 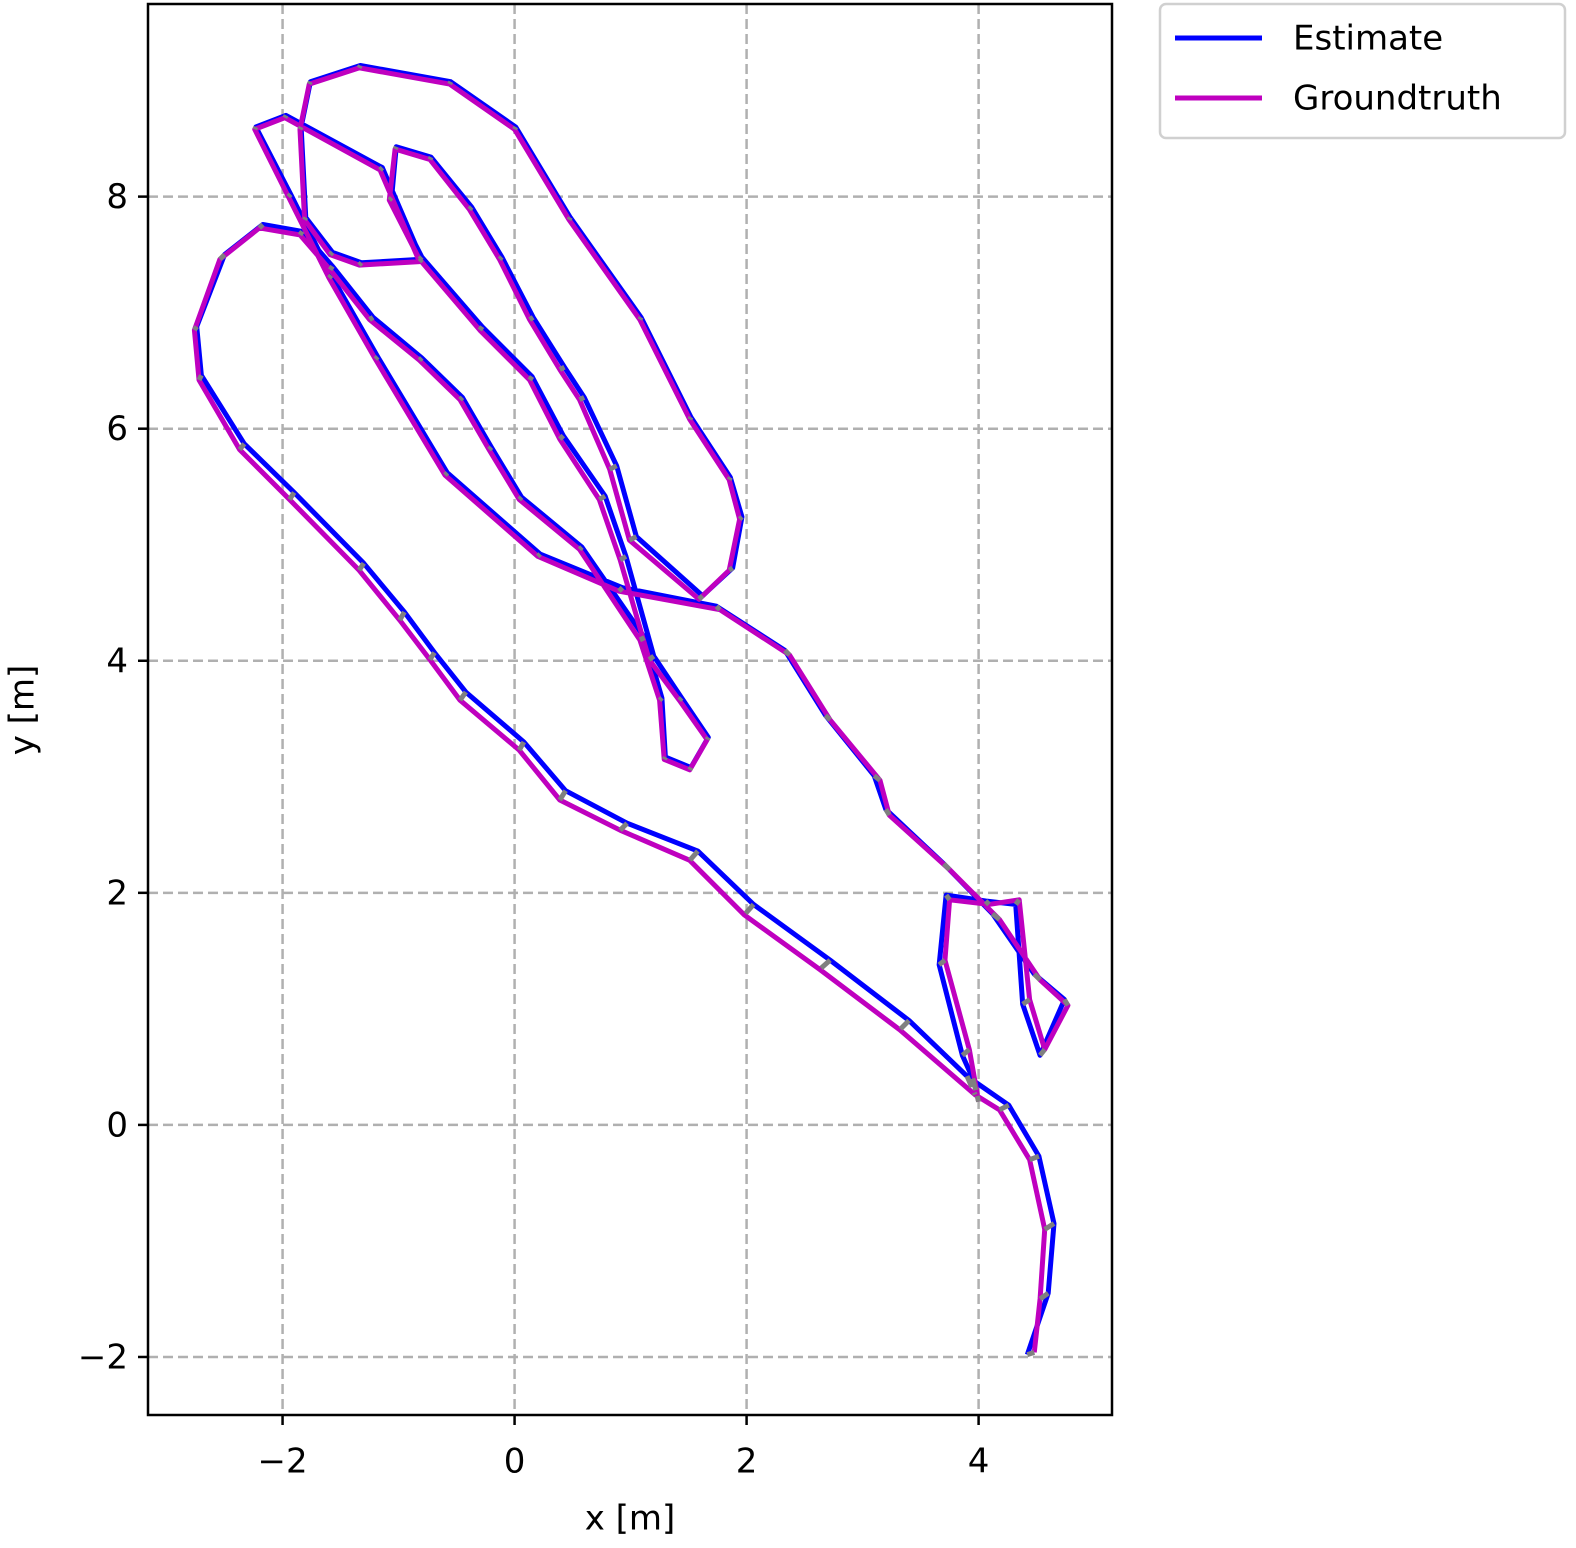 What do you see at coordinates (117, 893) in the screenshot?
I see `y-tick-label: 2` at bounding box center [117, 893].